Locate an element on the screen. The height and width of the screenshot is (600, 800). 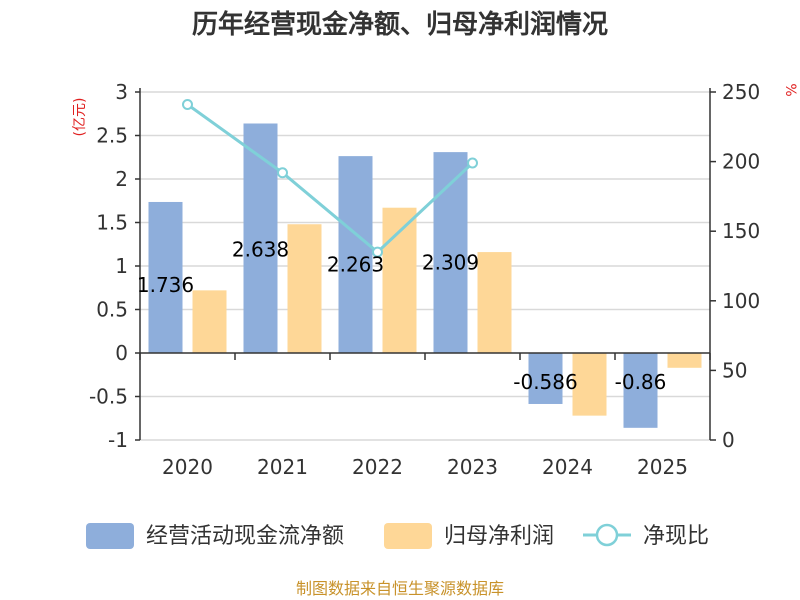
x-tick-label: 2021 is located at coordinates (282, 467).